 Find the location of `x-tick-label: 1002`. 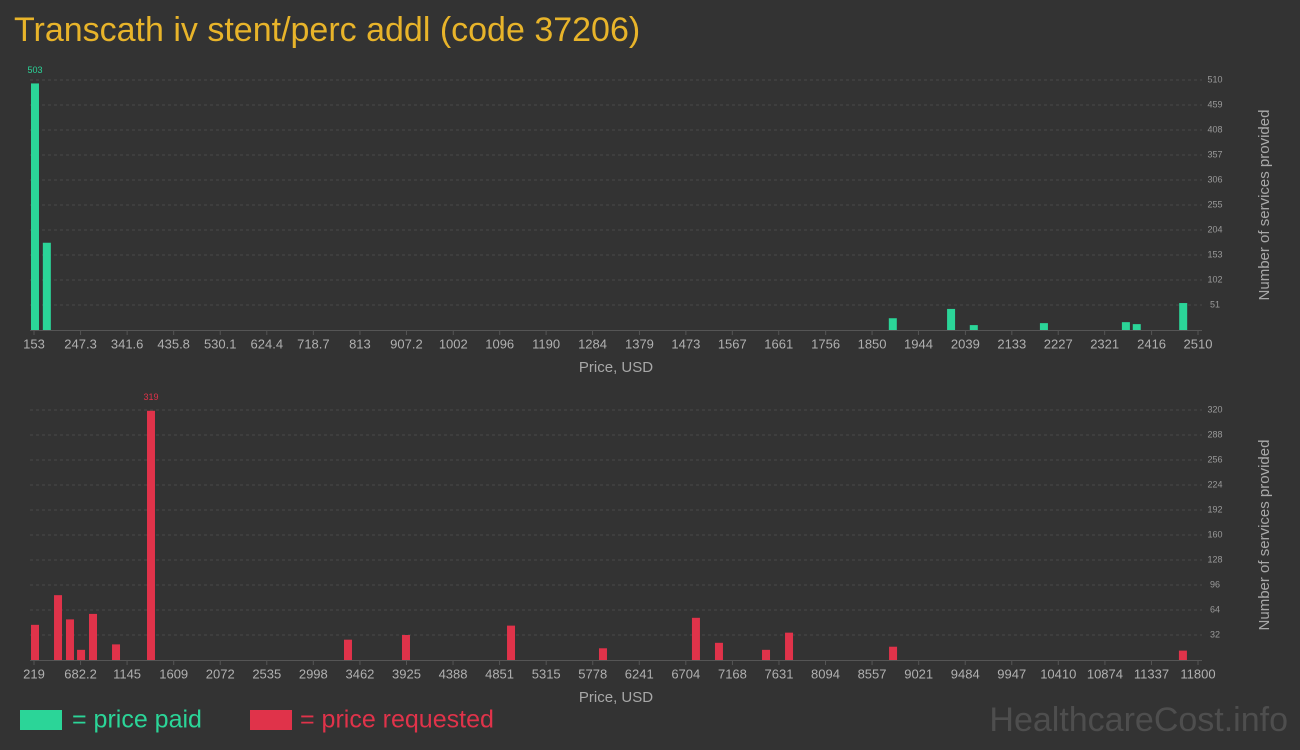

x-tick-label: 1002 is located at coordinates (453, 343).